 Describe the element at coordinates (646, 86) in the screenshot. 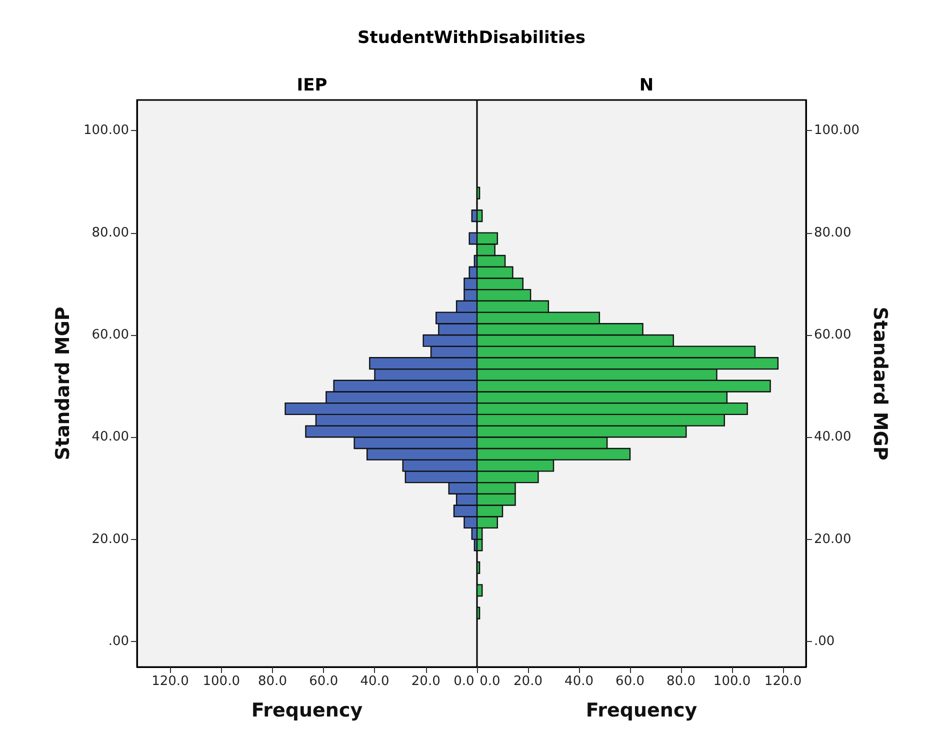

I see `chart-subtitle: N` at that location.